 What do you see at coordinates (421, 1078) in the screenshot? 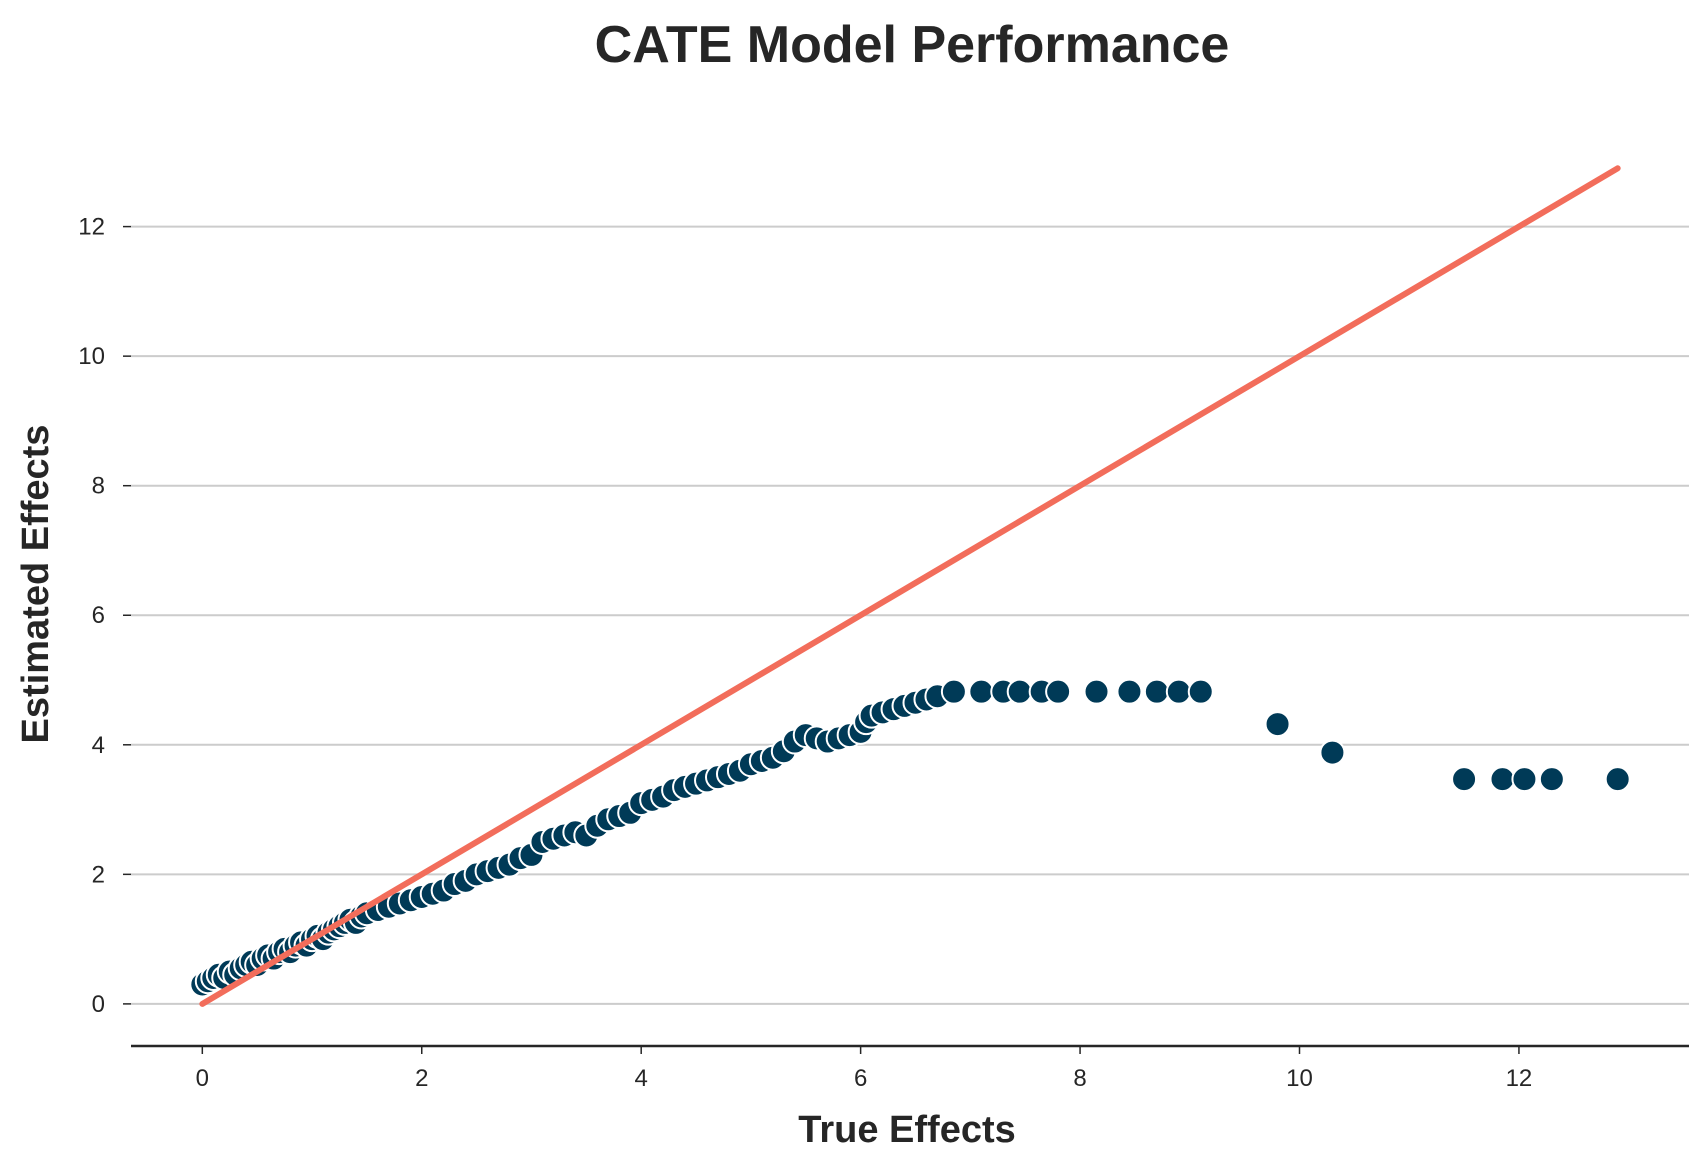
I see `x-tick-label: 2` at bounding box center [421, 1078].